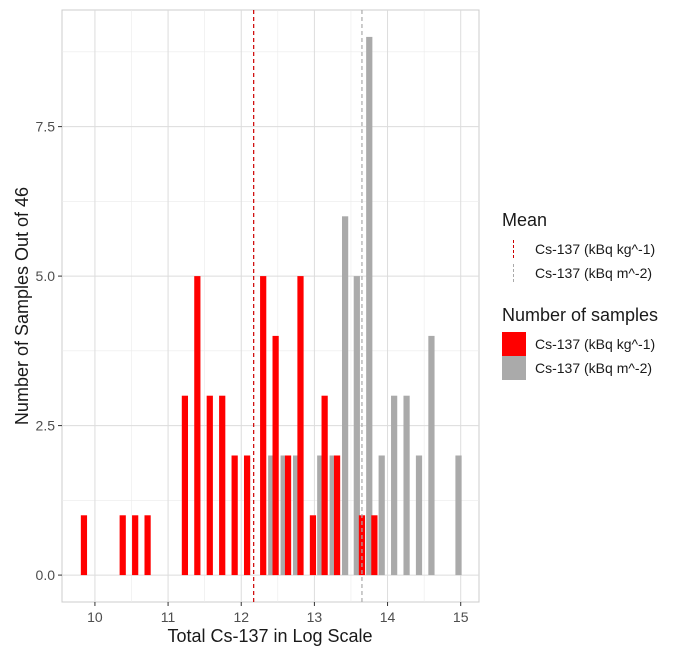  I want to click on x-tick-label: 10, so click(95, 617).